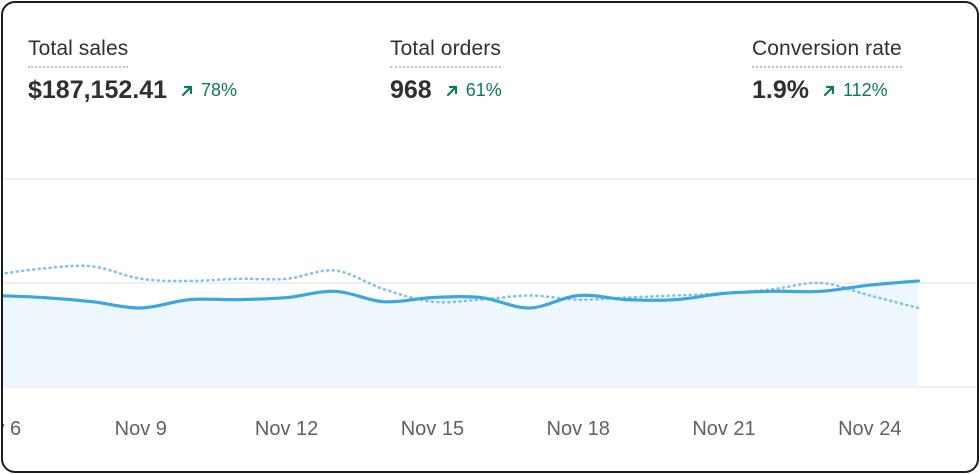 The width and height of the screenshot is (980, 474). Describe the element at coordinates (869, 429) in the screenshot. I see `x-axis-tick-label: Nov 24` at that location.